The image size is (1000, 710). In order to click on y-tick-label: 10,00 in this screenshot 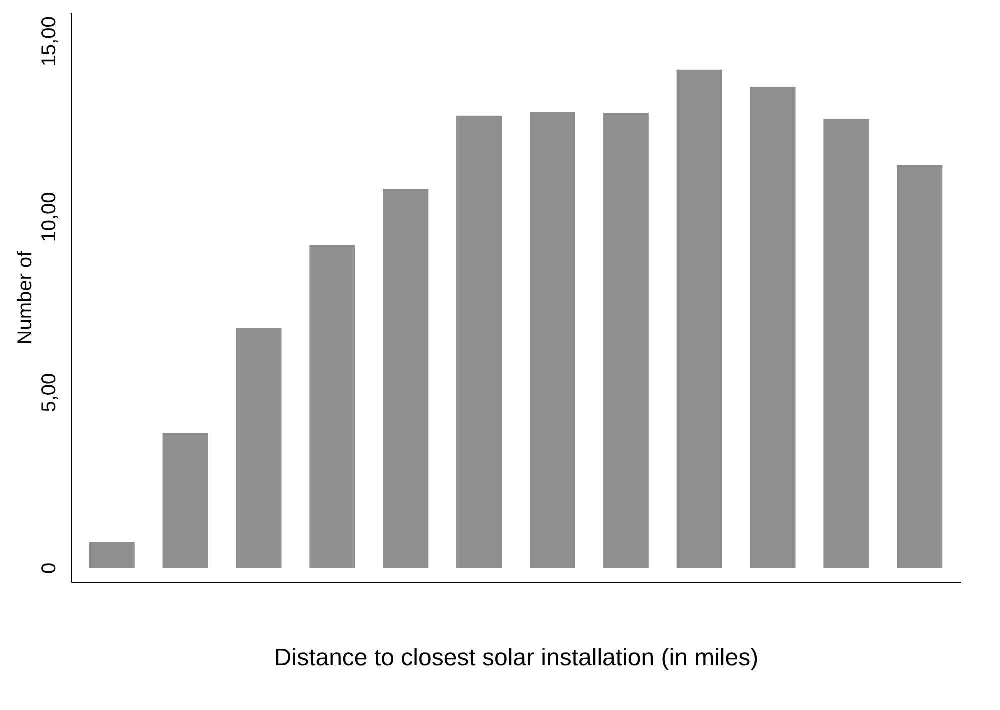, I will do `click(49, 217)`.